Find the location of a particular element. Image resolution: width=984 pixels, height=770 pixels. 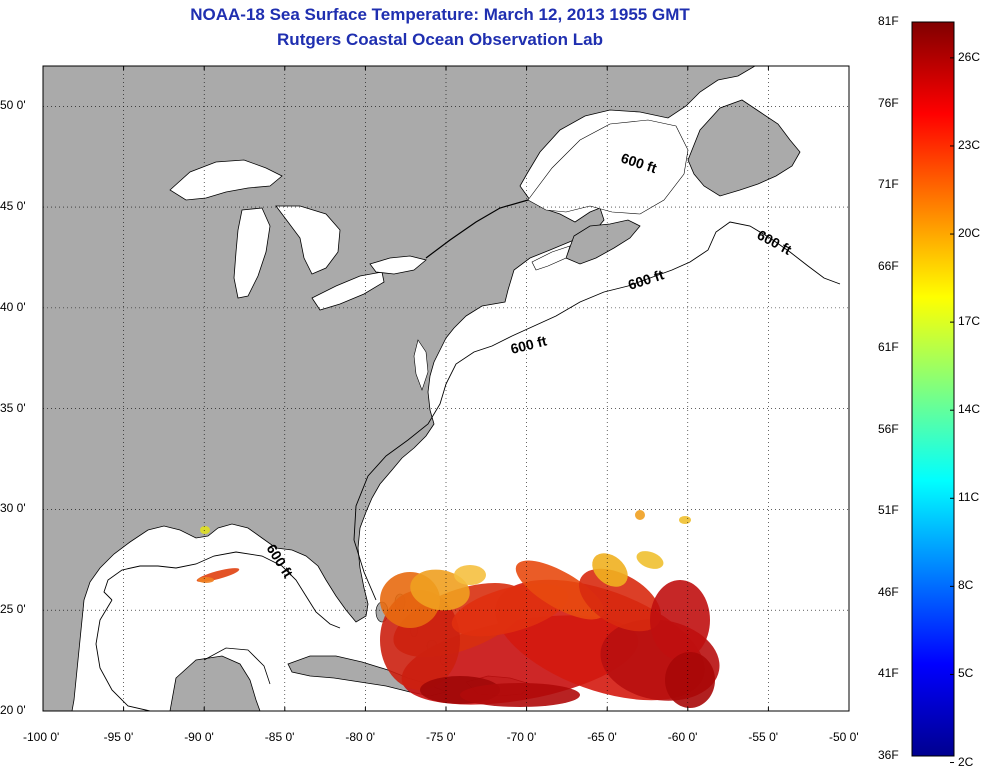

lat-tick: 35 0' is located at coordinates (13, 407).